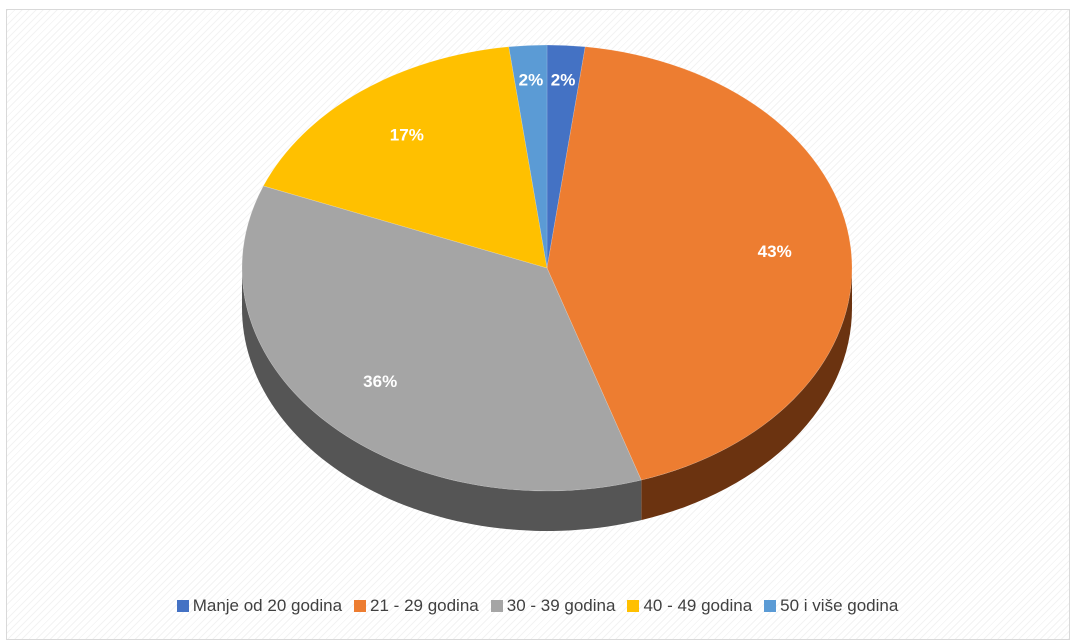 This screenshot has width=1075, height=643. Describe the element at coordinates (698, 605) in the screenshot. I see `legend-label: 40 - 49 godina` at that location.